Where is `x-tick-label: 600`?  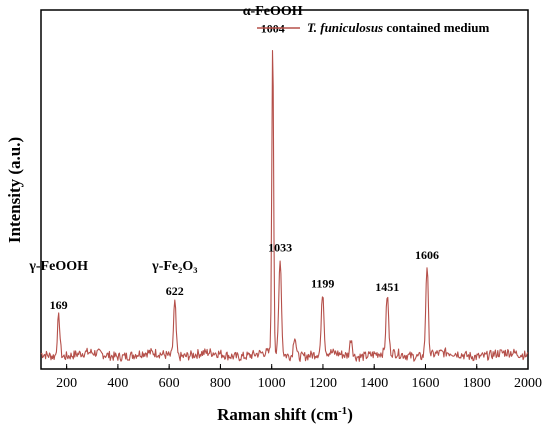
x-tick-label: 600 is located at coordinates (169, 383).